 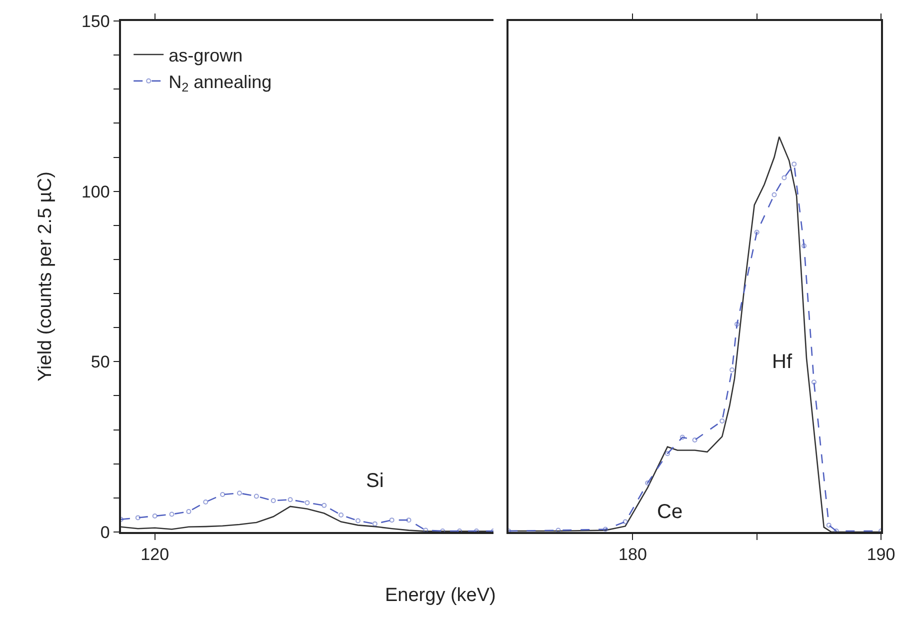 I want to click on y-axis-title: Yield (counts per 2.5 µC), so click(x=45, y=277).